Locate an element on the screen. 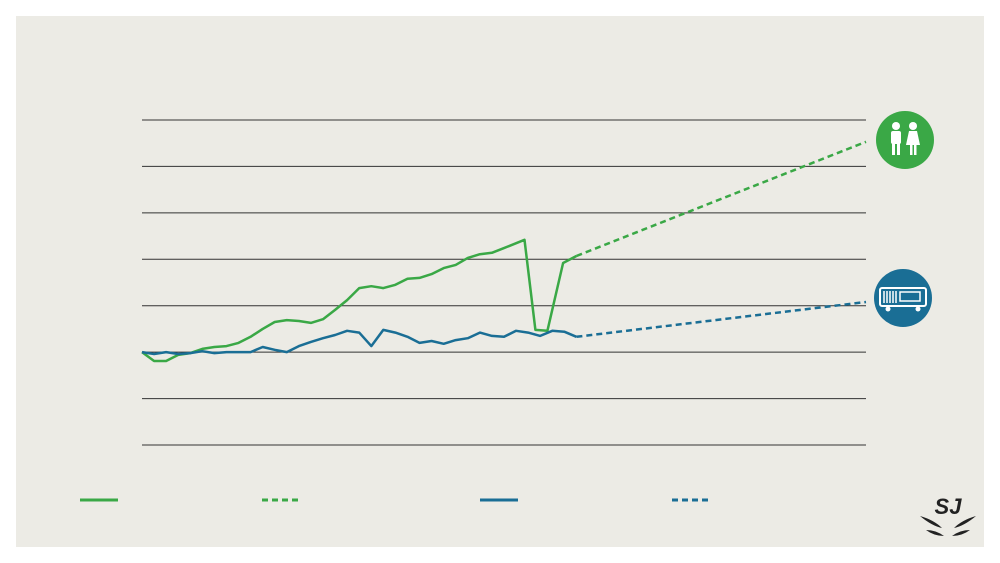 This screenshot has height=563, width=1000. logo-text: SJ is located at coordinates (949, 506).